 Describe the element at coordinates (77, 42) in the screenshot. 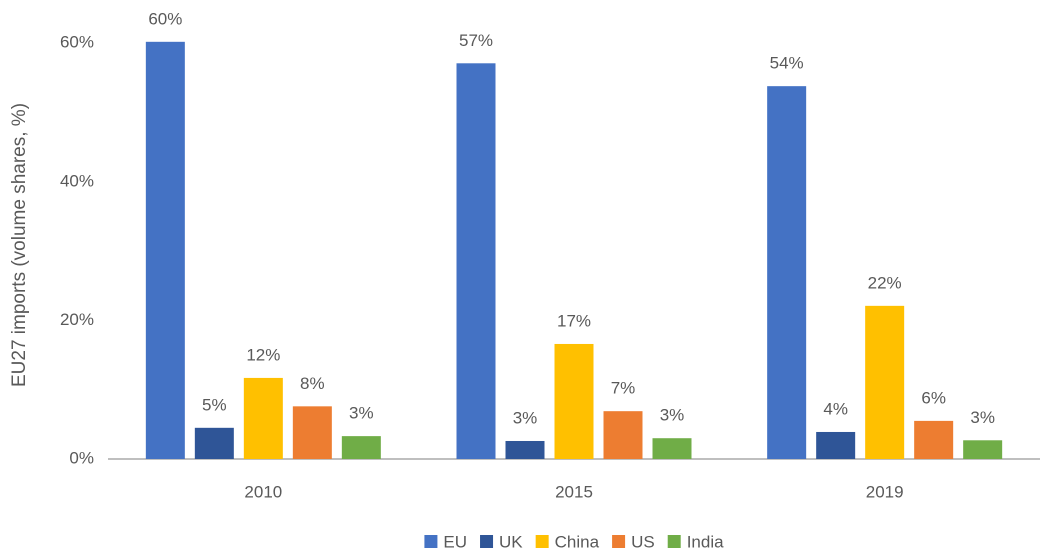

I see `y-tick-label: 60%` at that location.